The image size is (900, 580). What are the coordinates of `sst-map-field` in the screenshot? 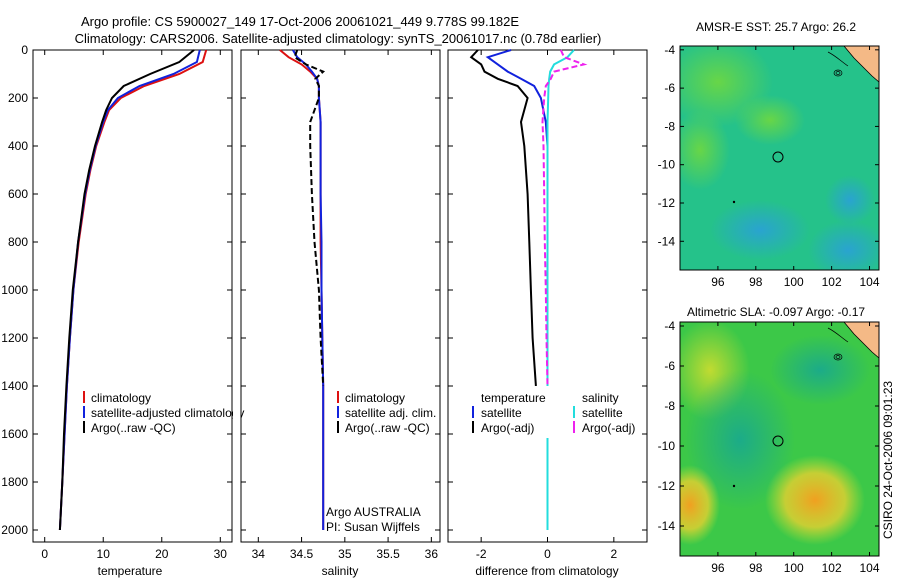 It's located at (779, 158).